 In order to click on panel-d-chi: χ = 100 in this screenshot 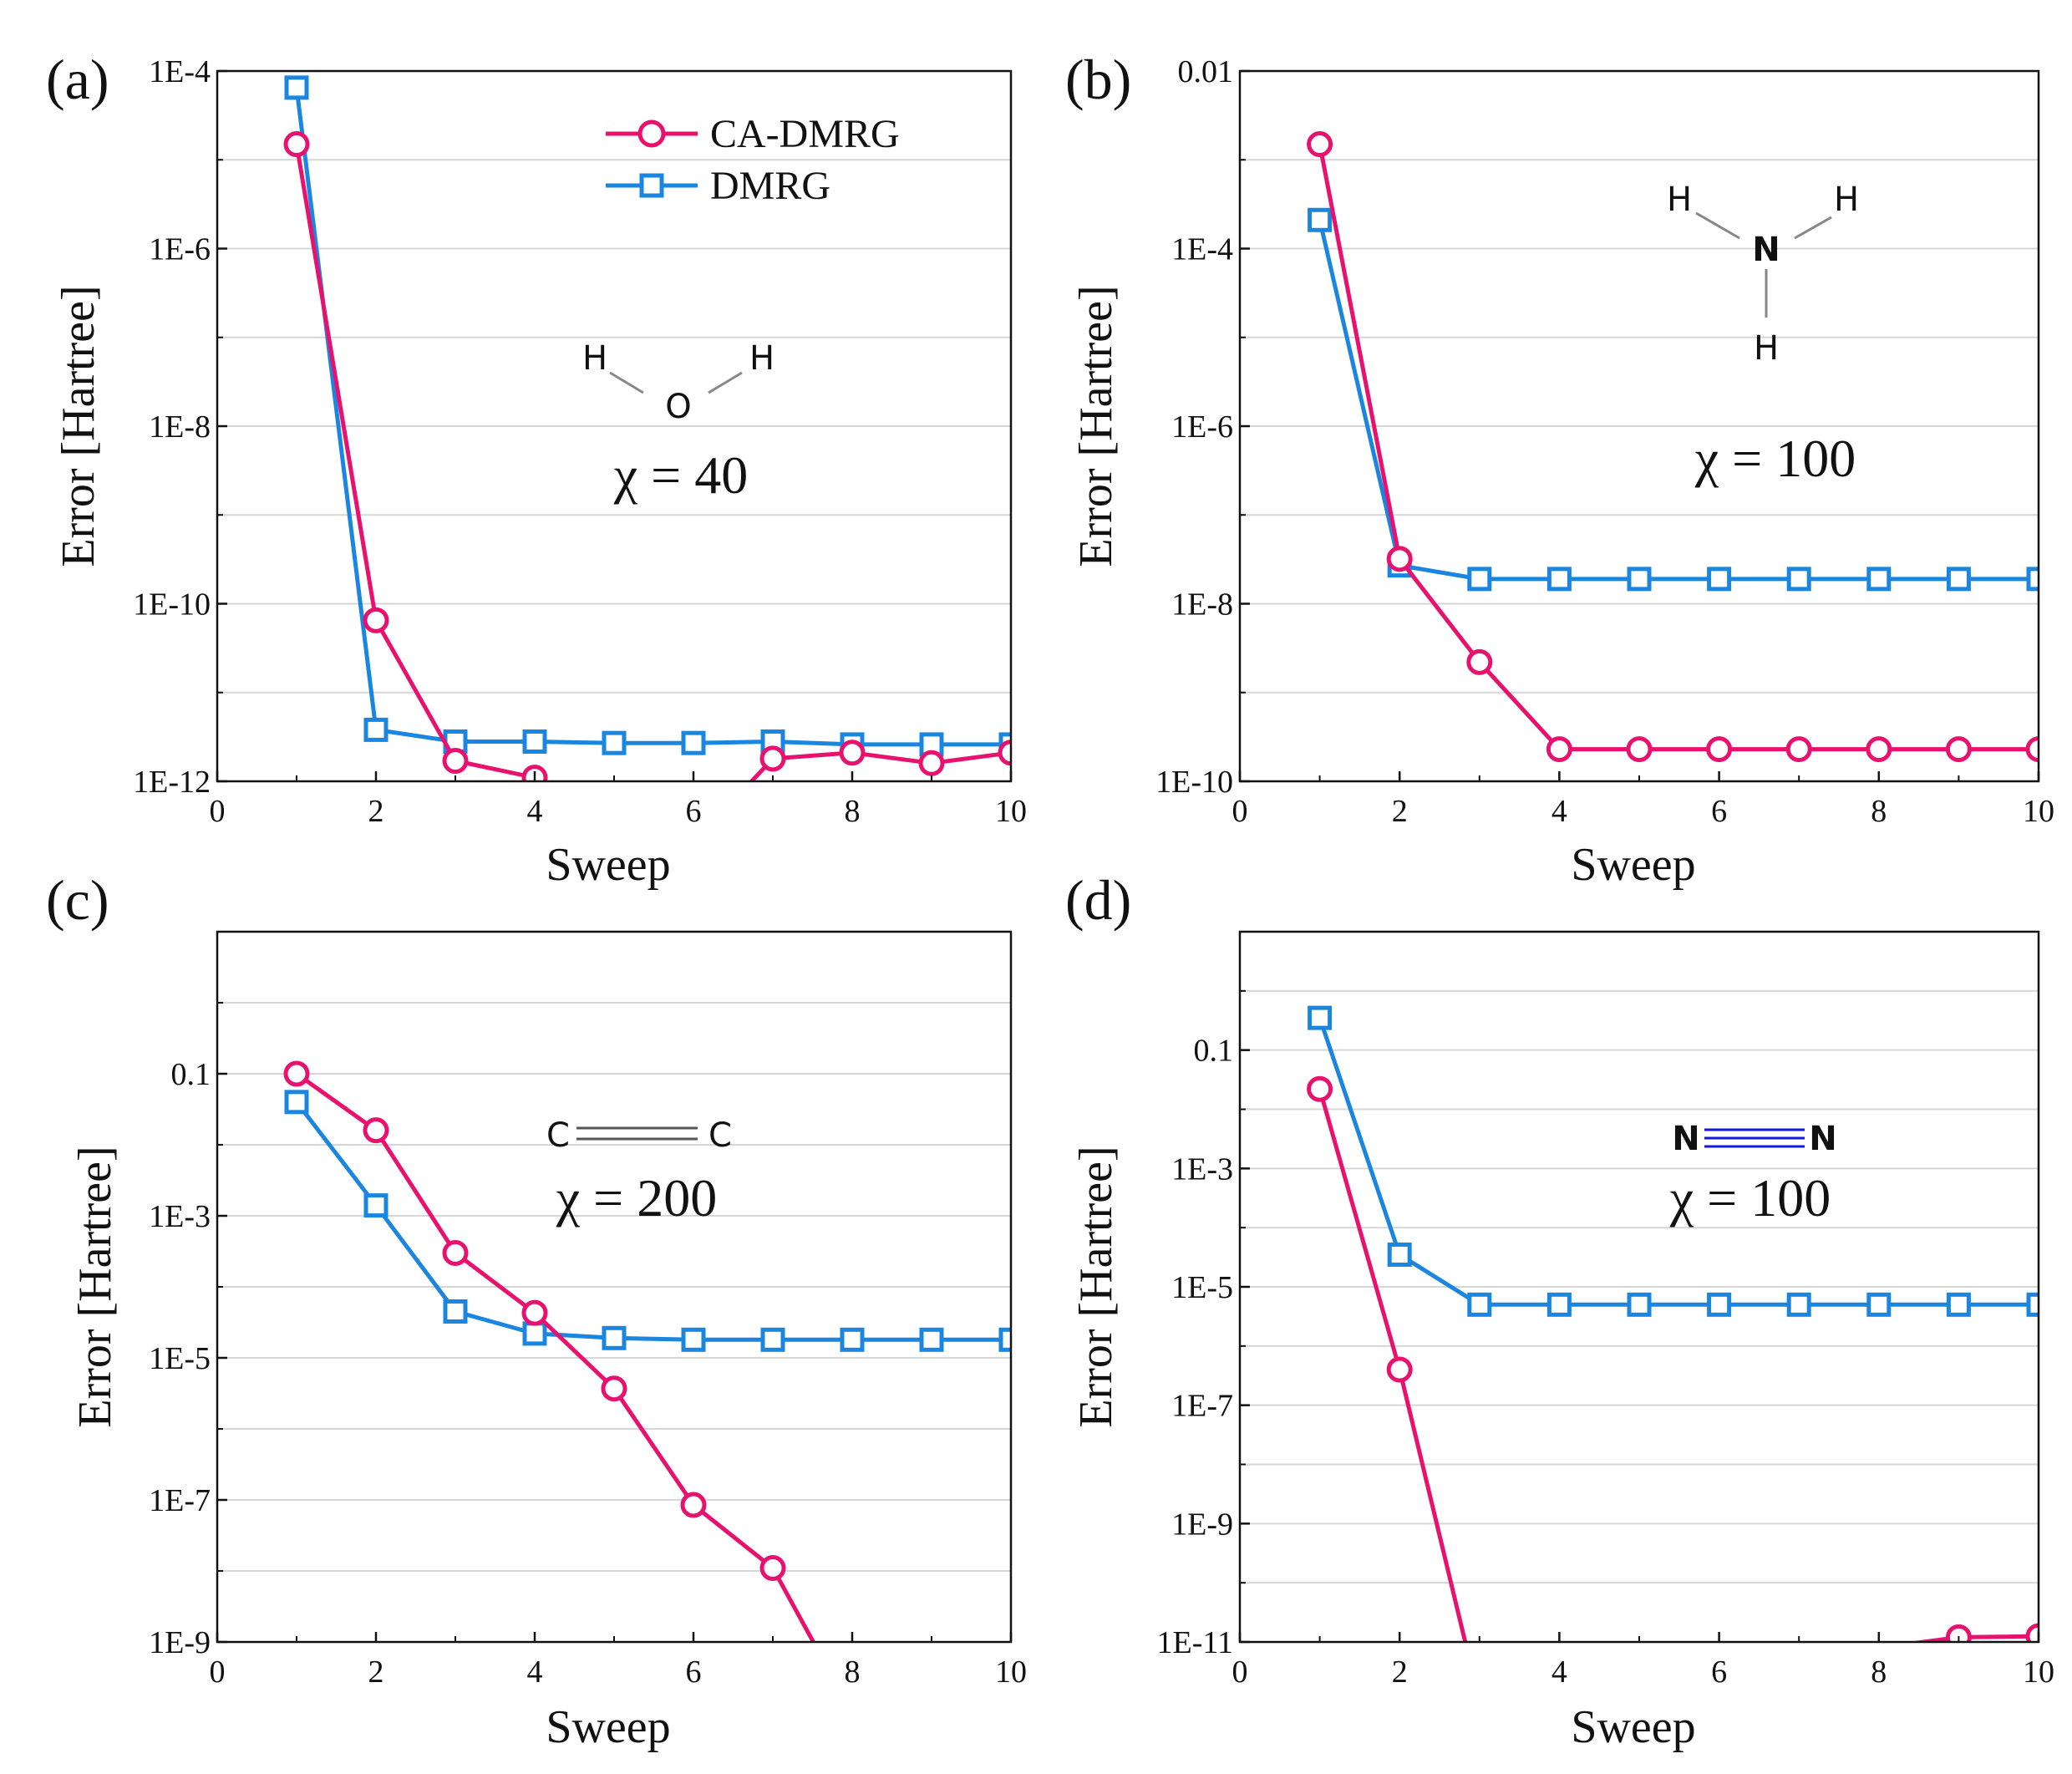, I will do `click(1750, 1198)`.